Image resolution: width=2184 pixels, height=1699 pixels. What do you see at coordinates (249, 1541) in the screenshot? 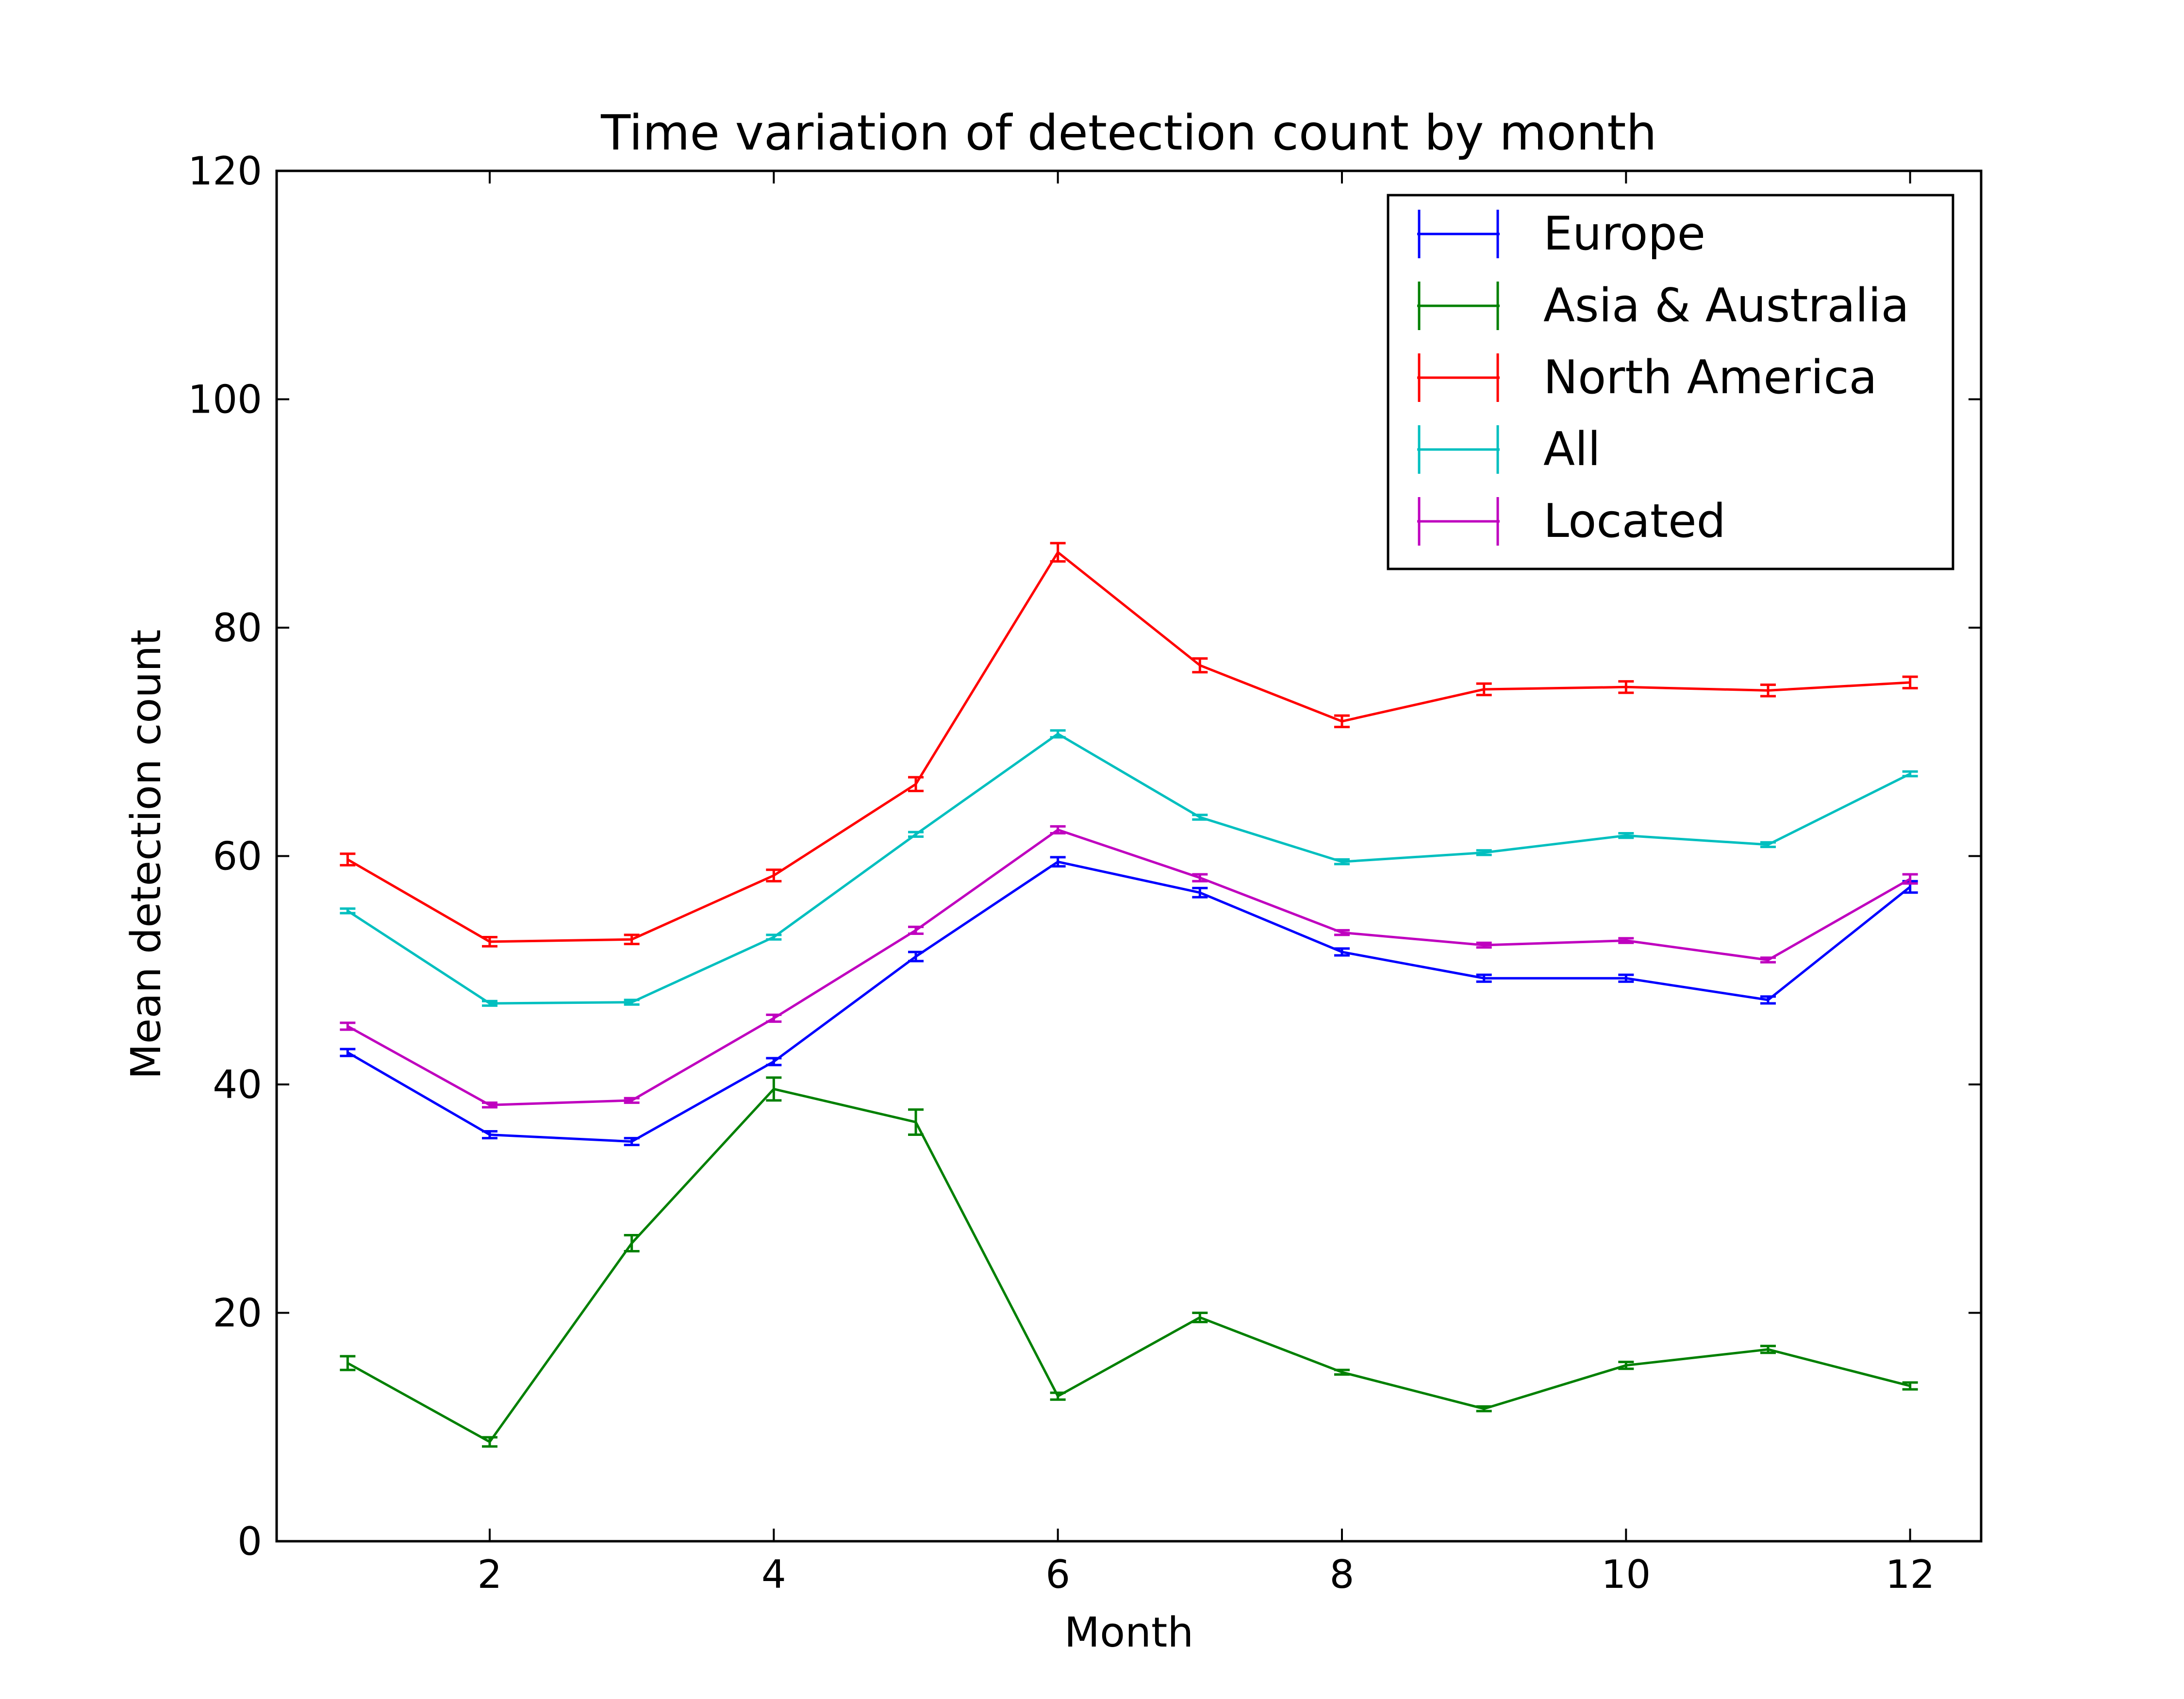
I see `y-tick-label: 0` at bounding box center [249, 1541].